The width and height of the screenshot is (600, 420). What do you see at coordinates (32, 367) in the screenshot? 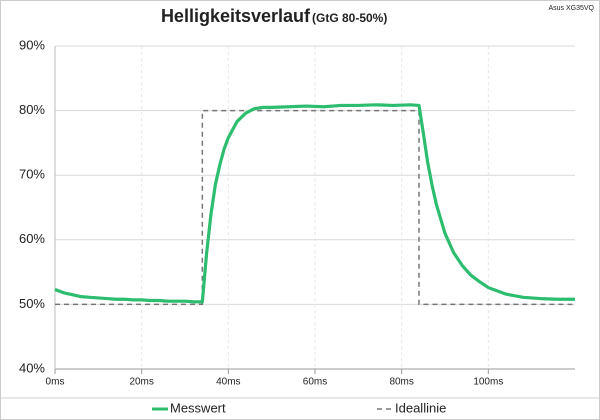
I see `y-tick-label: 40%` at bounding box center [32, 367].